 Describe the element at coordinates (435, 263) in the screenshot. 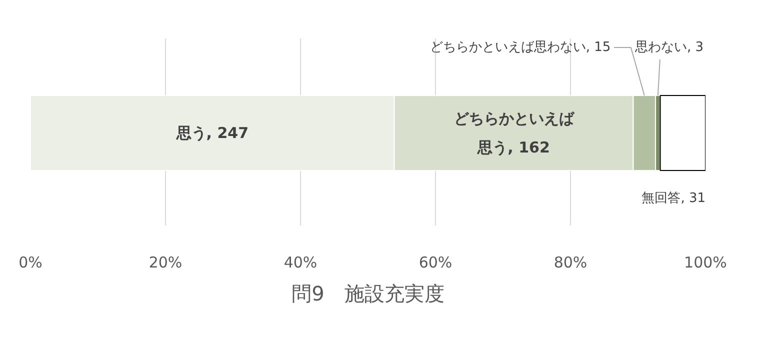

I see `x-tick-label: 60%` at that location.